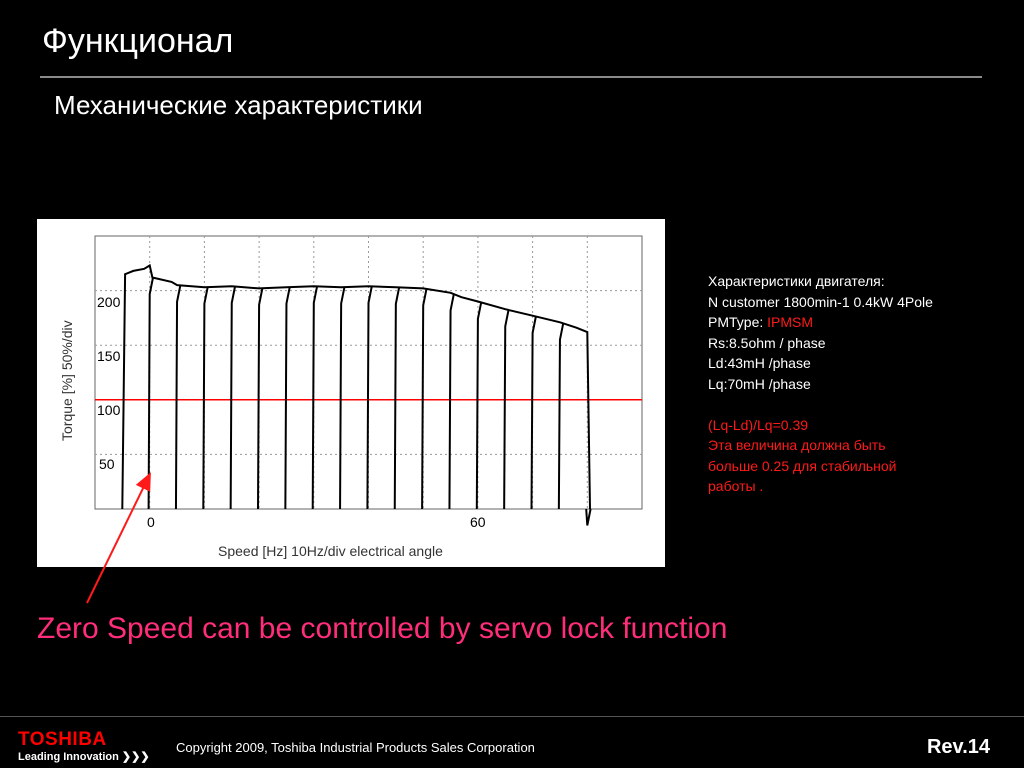 The image size is (1024, 768). What do you see at coordinates (738, 322) in the screenshot?
I see `pm-type-label: PMType:` at bounding box center [738, 322].